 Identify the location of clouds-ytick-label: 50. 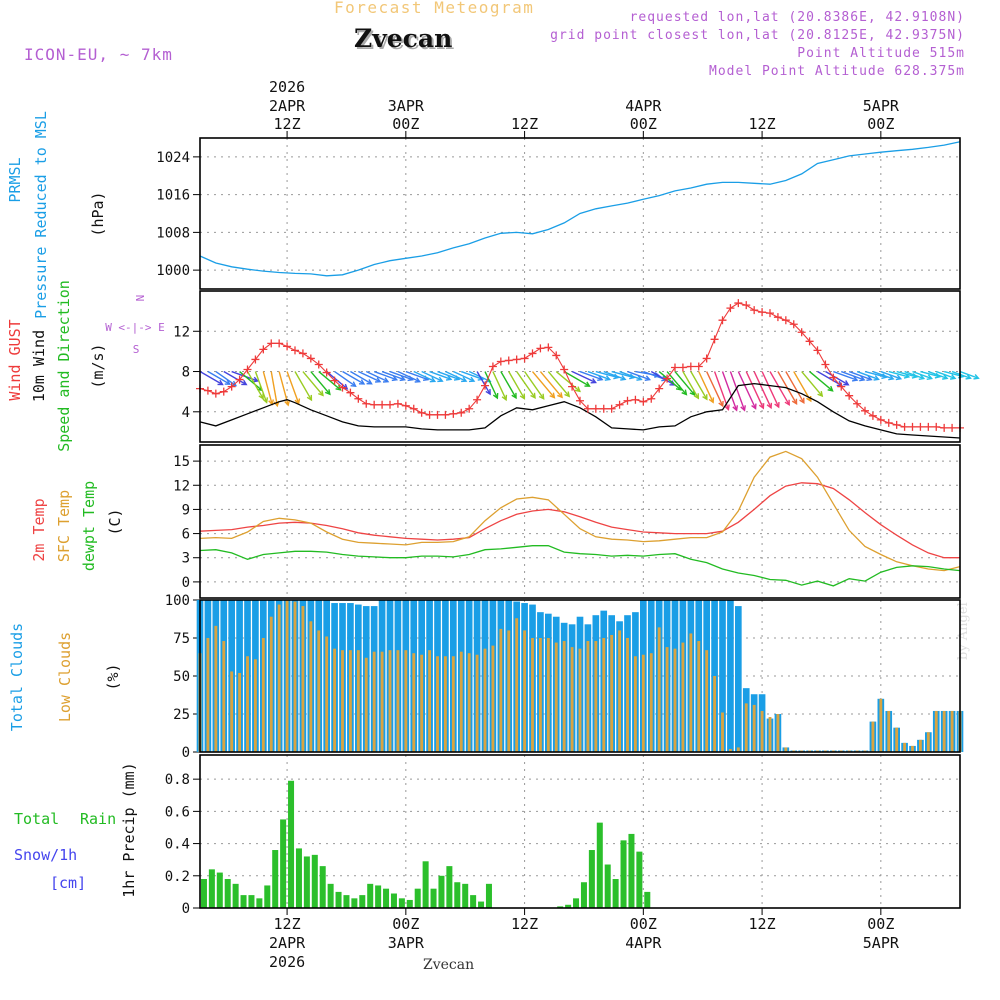
(181, 677).